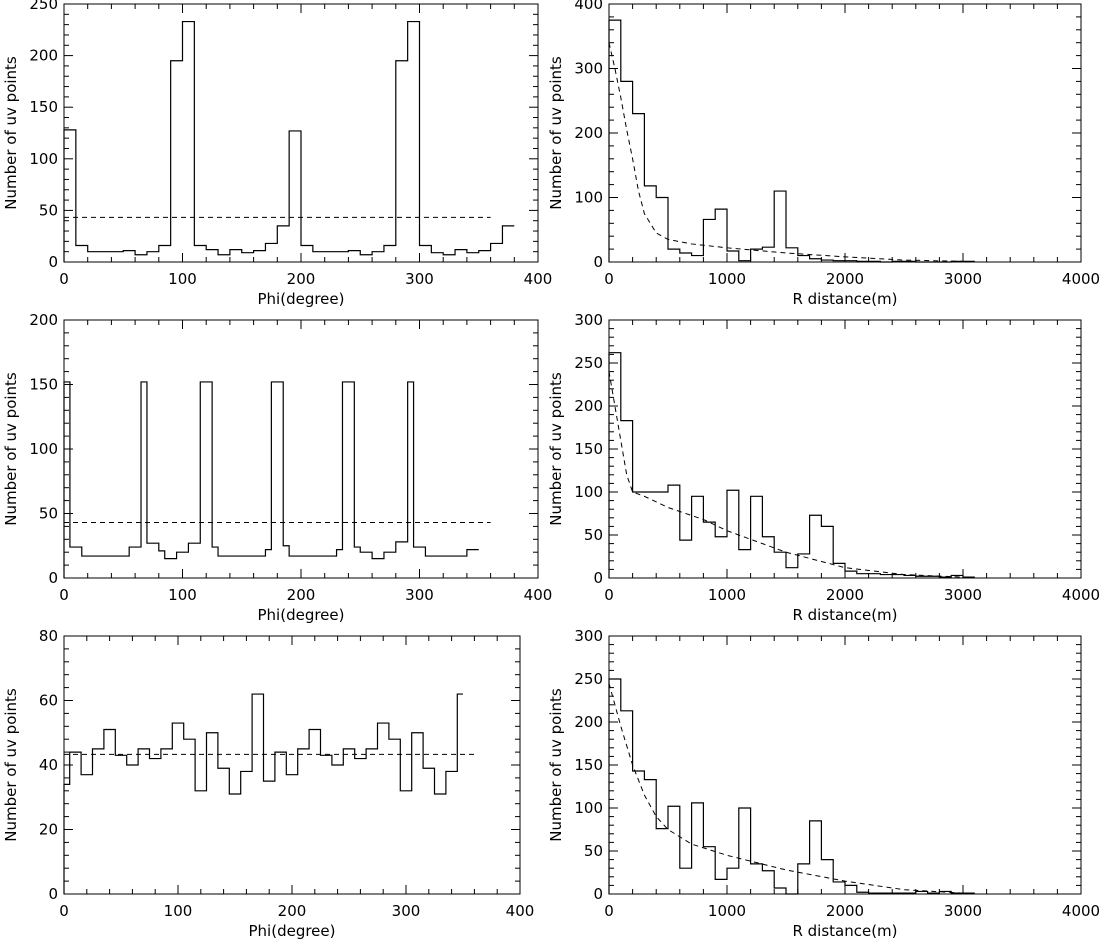  I want to click on y-tick-label: 20, so click(48, 830).